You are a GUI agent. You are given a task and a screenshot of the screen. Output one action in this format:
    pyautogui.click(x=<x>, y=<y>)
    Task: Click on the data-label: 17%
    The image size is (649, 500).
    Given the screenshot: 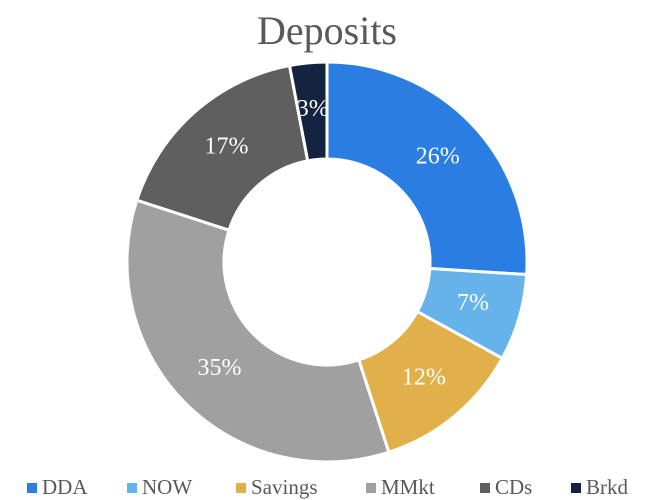 What is the action you would take?
    pyautogui.click(x=226, y=146)
    